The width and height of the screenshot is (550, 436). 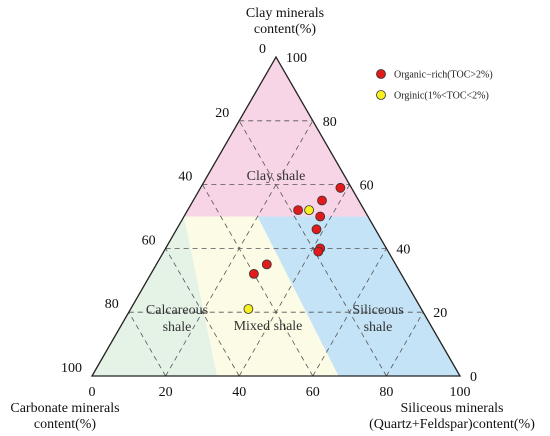 What do you see at coordinates (64, 408) in the screenshot?
I see `axis-title-left-0: Carbonate minerals` at bounding box center [64, 408].